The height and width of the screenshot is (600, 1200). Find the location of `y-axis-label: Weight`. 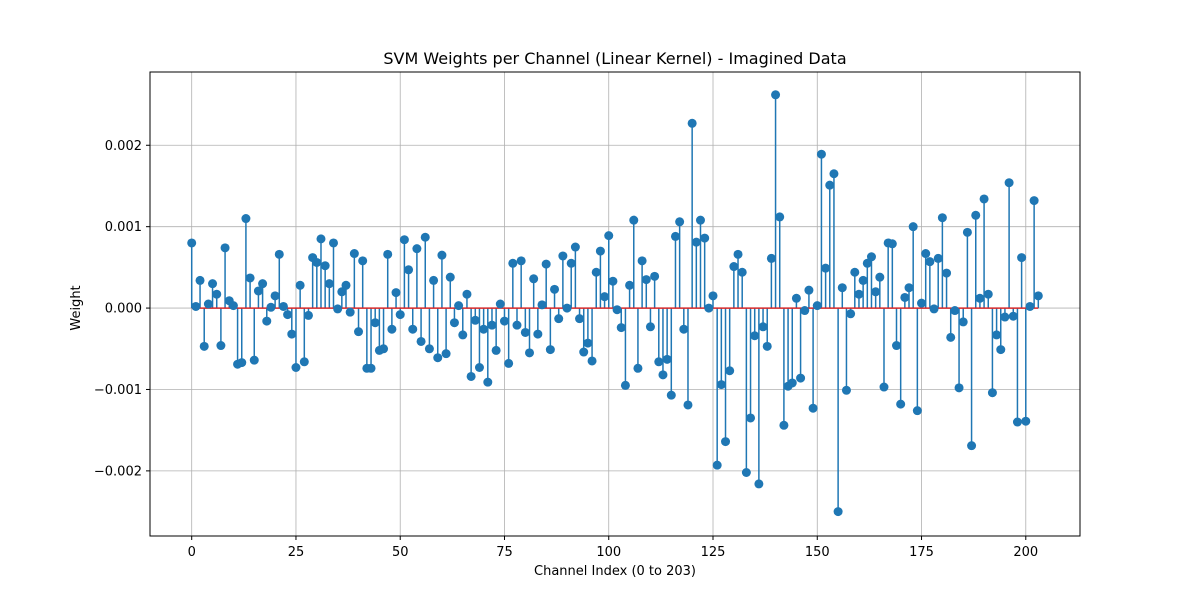

y-axis-label: Weight is located at coordinates (76, 307).